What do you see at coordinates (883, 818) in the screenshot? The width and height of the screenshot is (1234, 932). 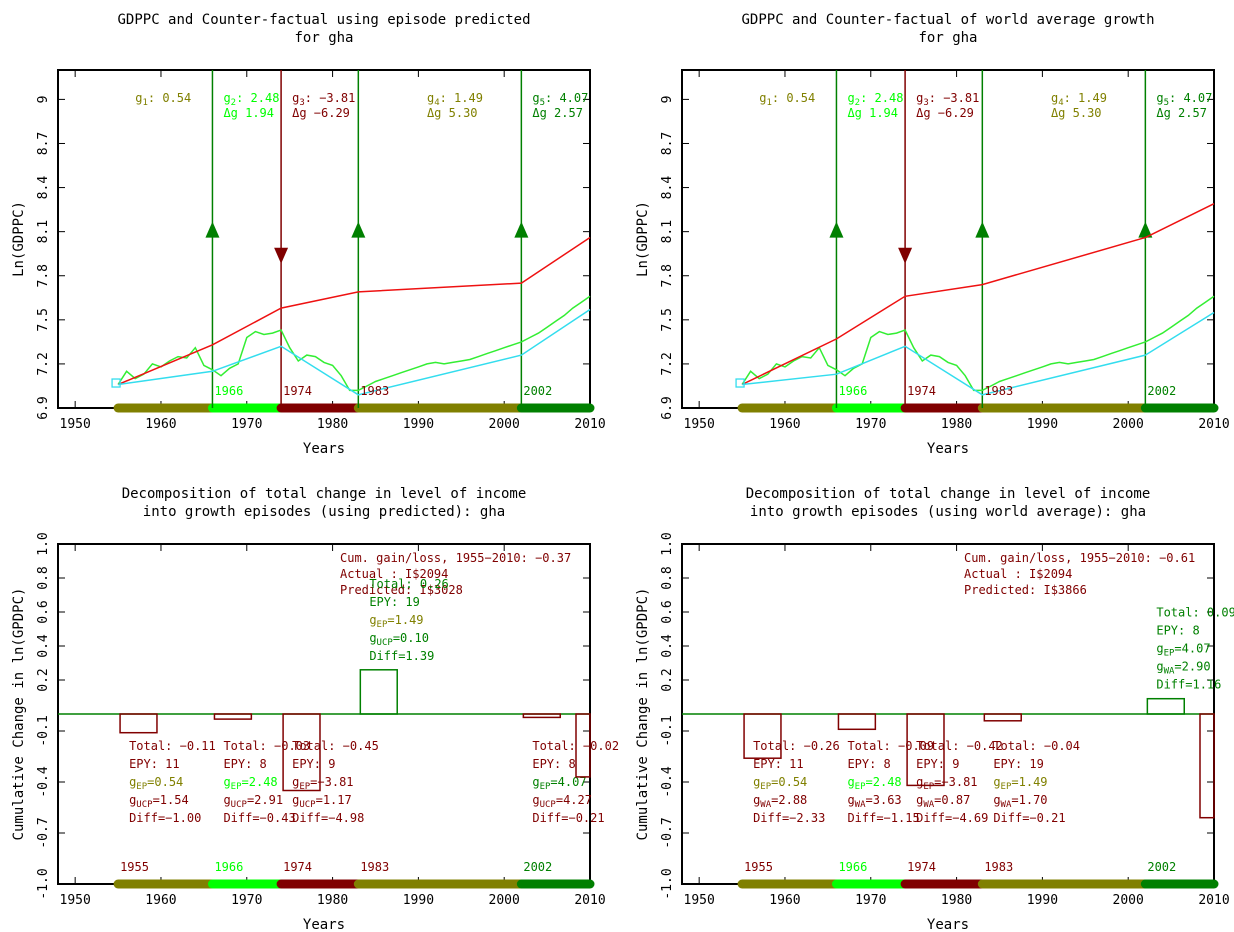 I see `bar-diff-label: Diff=−1.15` at bounding box center [883, 818].